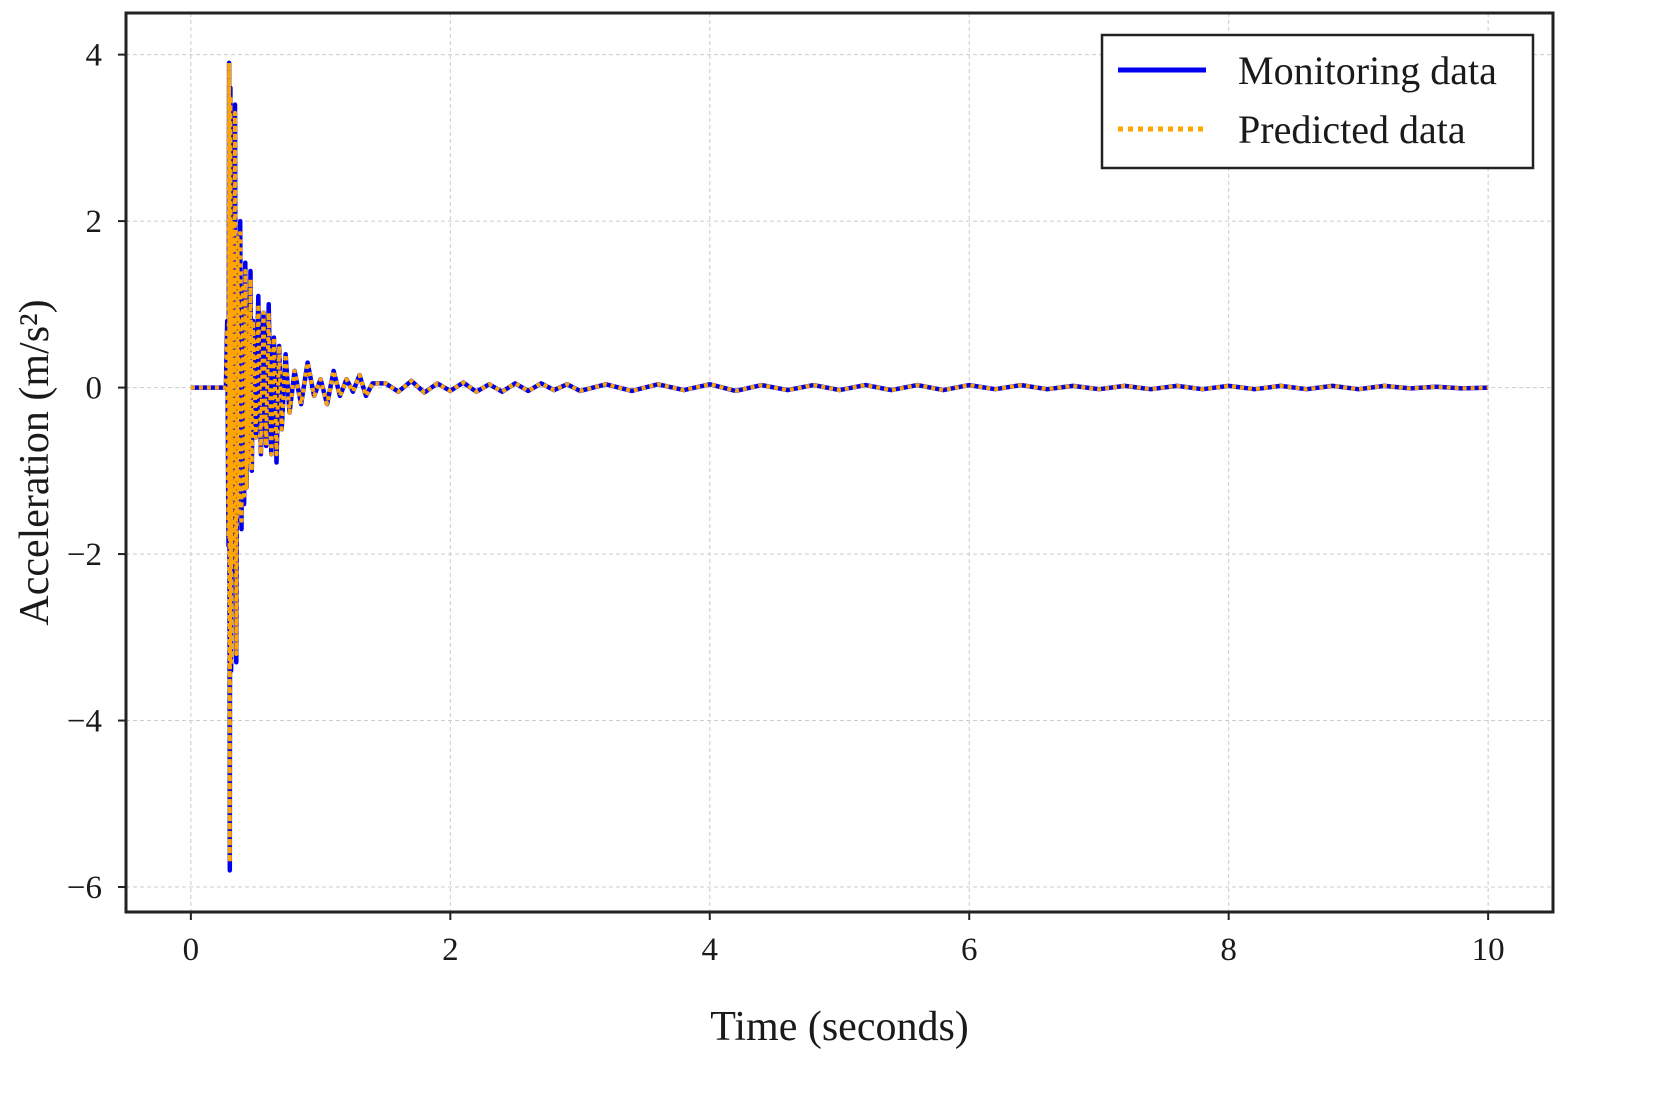  Describe the element at coordinates (450, 950) in the screenshot. I see `x-tick-label: 2` at that location.